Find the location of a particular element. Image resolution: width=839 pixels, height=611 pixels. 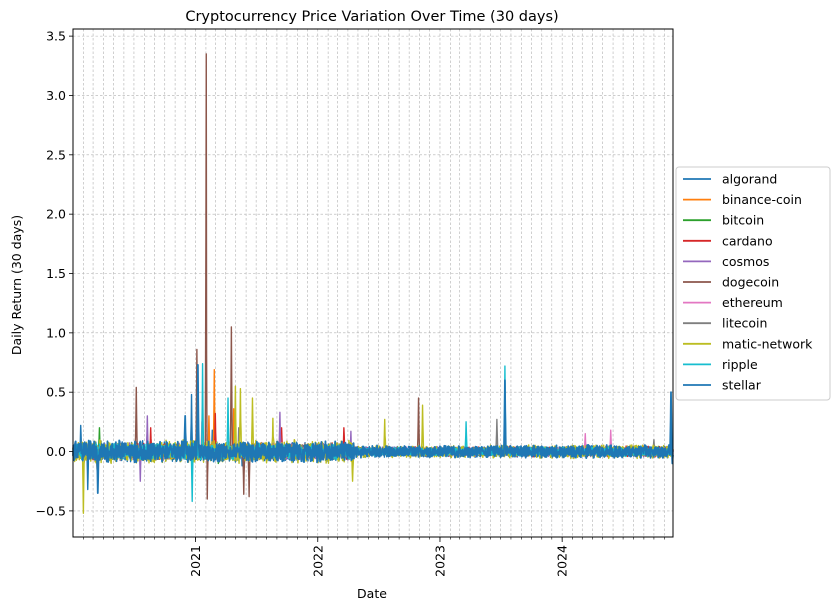

legend-label-ripple: ripple is located at coordinates (740, 364).